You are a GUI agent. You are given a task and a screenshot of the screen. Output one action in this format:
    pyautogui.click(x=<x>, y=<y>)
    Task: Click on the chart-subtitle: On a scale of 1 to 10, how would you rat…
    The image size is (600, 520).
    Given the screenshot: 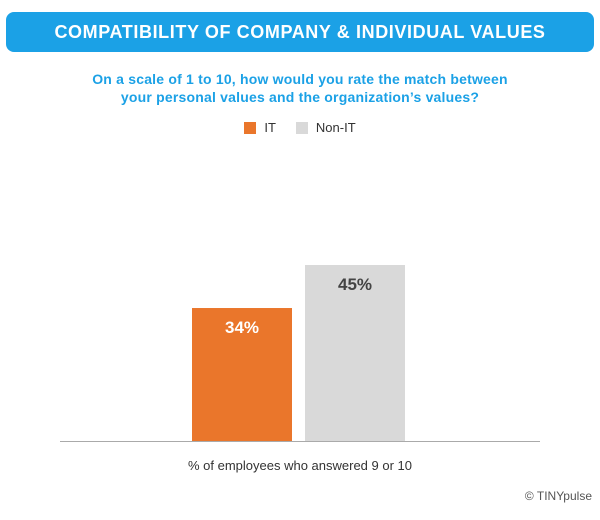 What is the action you would take?
    pyautogui.click(x=300, y=88)
    